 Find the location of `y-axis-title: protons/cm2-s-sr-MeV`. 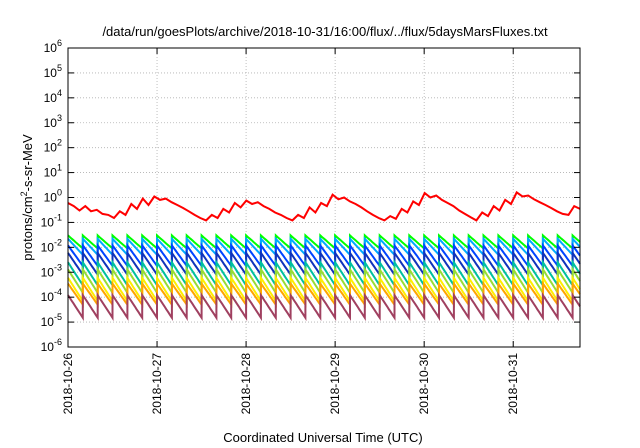

y-axis-title: protons/cm2-s-sr-MeV is located at coordinates (27, 197).